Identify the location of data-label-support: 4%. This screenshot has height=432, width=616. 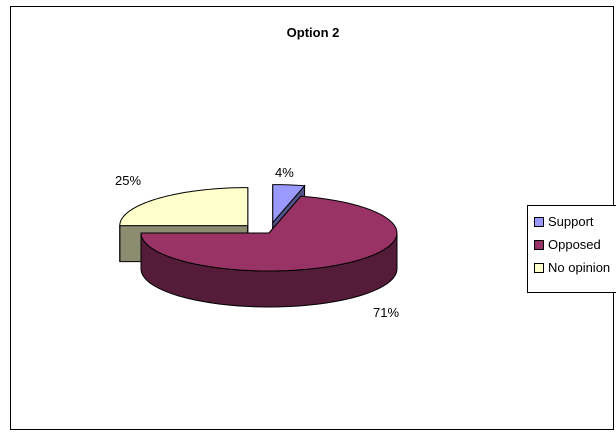
(284, 172).